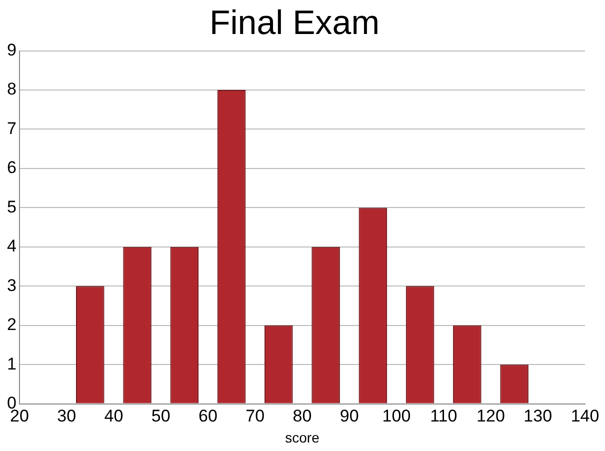 Image resolution: width=605 pixels, height=451 pixels. Describe the element at coordinates (66, 416) in the screenshot. I see `x-tick-label: 30` at that location.